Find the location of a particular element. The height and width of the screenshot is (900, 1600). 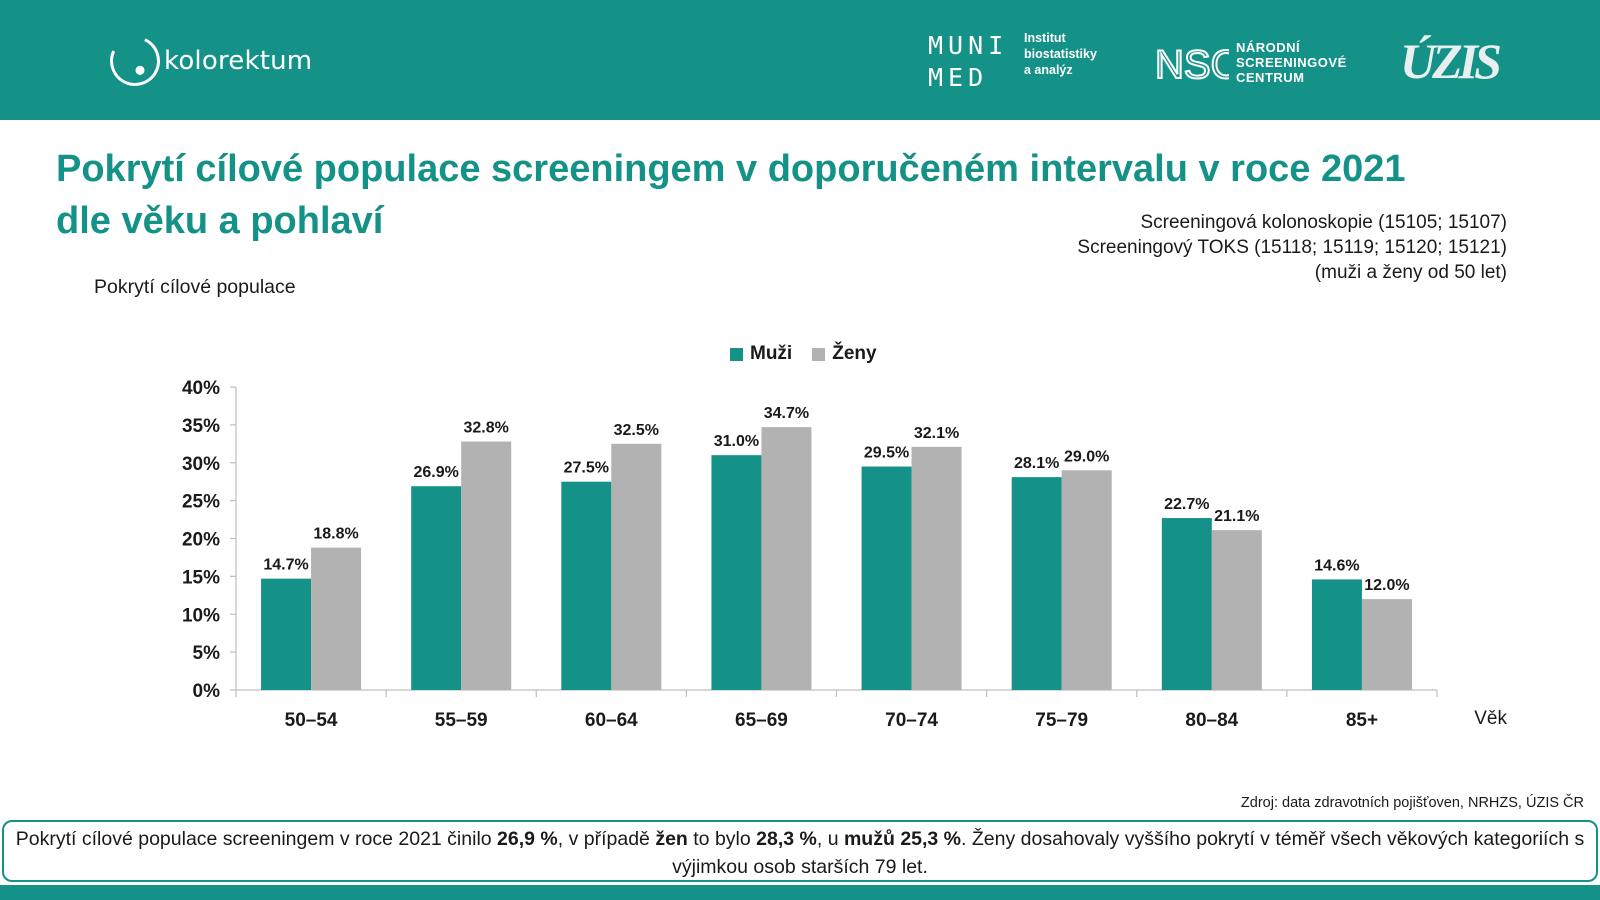

data-label: 26.9% is located at coordinates (436, 472).